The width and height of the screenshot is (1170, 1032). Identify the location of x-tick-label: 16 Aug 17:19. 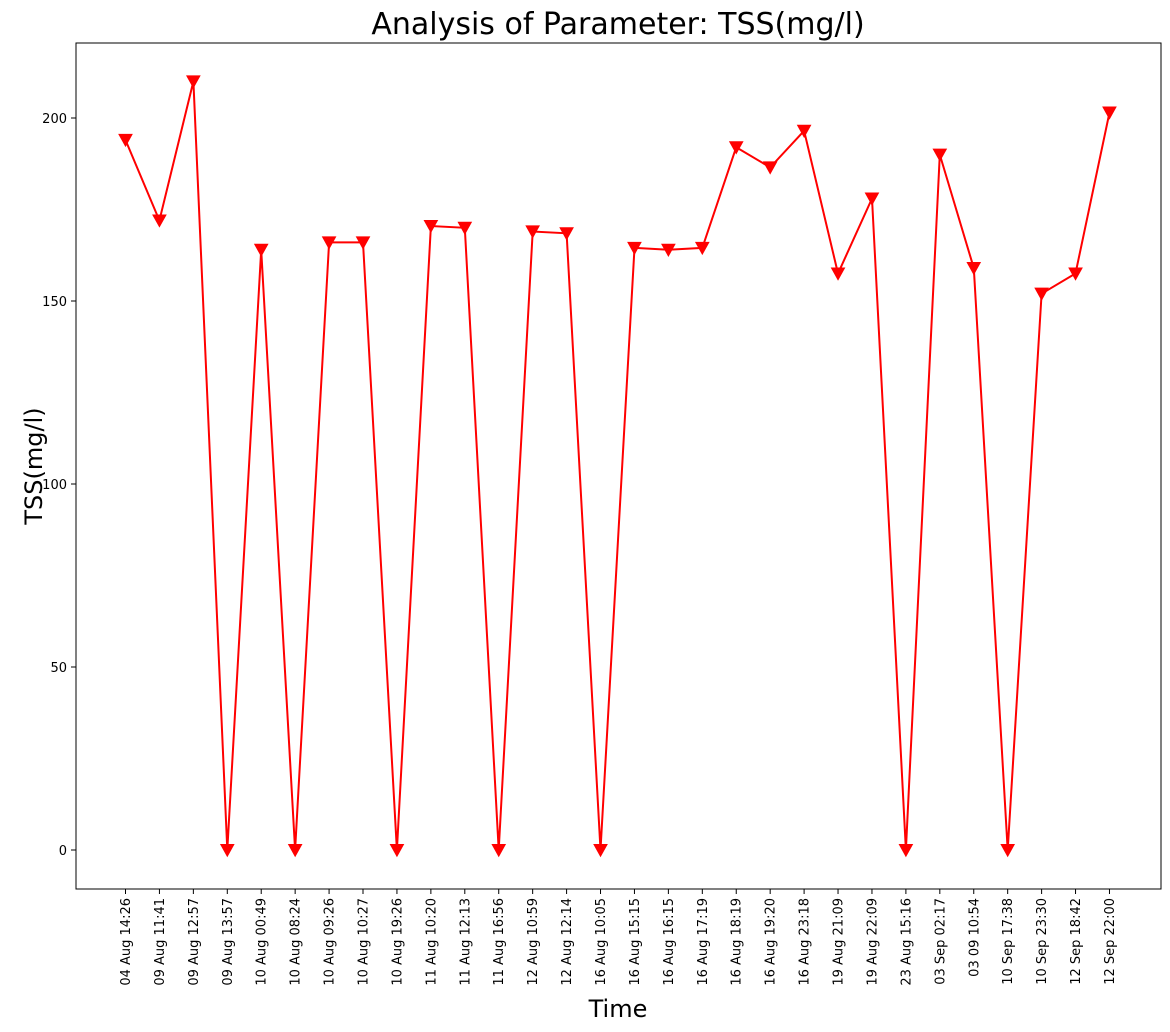
(703, 942).